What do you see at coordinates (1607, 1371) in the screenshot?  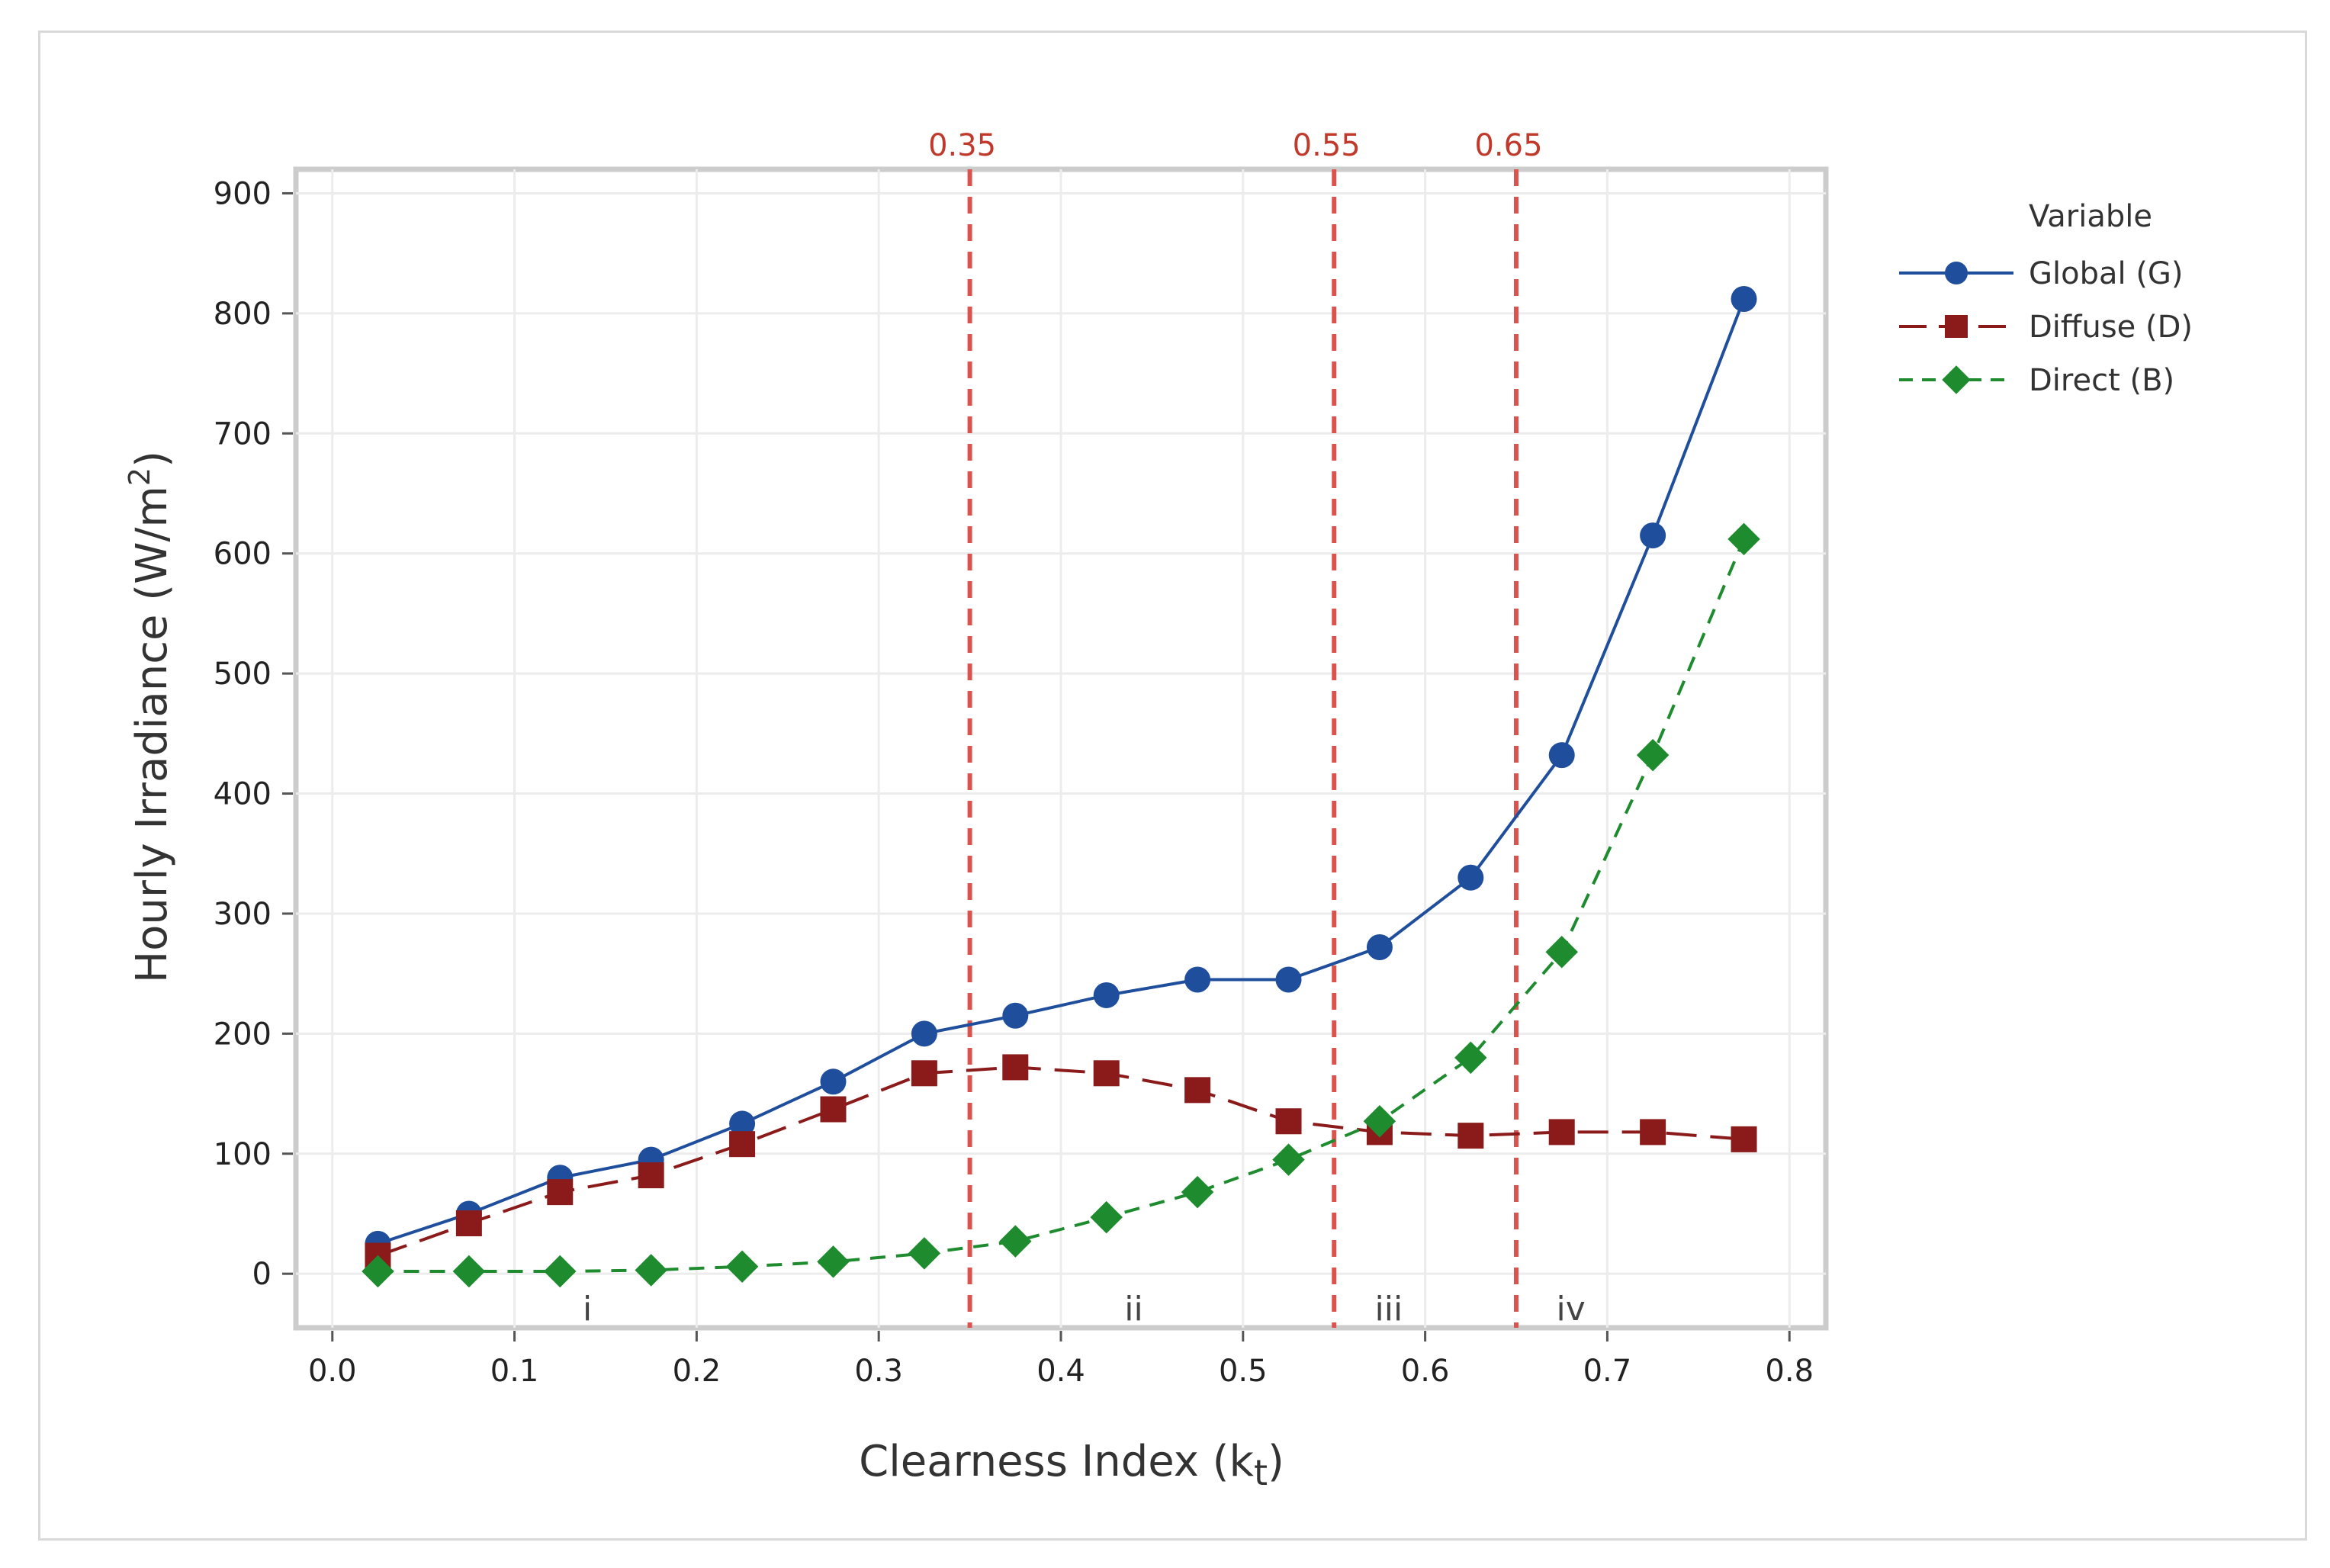 I see `x-tick-label-7: 0.7` at bounding box center [1607, 1371].